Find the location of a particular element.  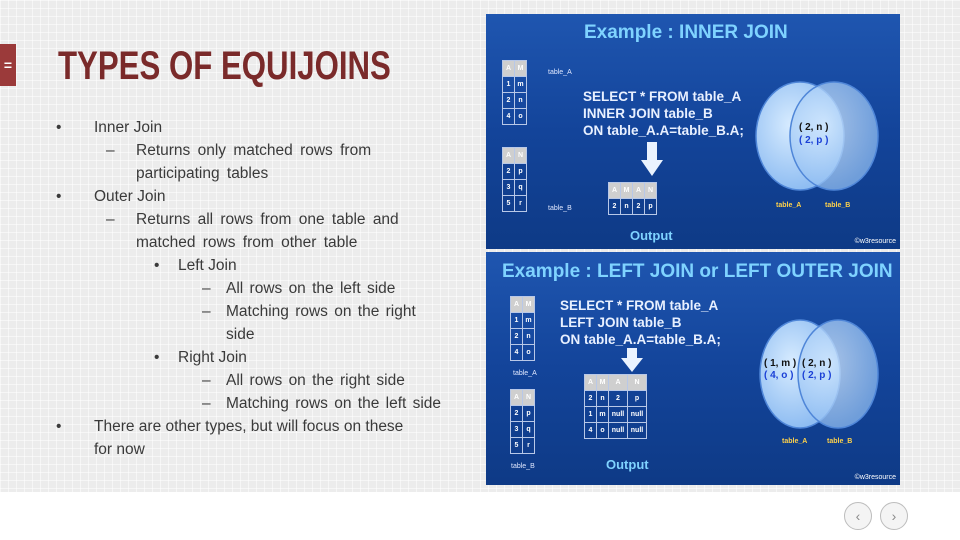

bullet-text: Returns only matched rows from is located at coordinates (254, 150).